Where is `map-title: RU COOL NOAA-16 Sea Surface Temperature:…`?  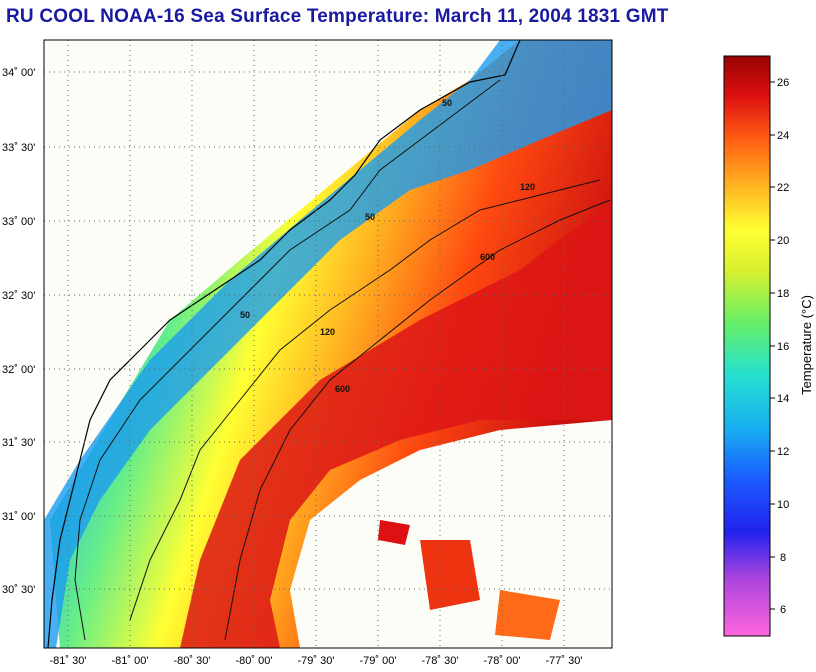
map-title: RU COOL NOAA-16 Sea Surface Temperature:… is located at coordinates (337, 16).